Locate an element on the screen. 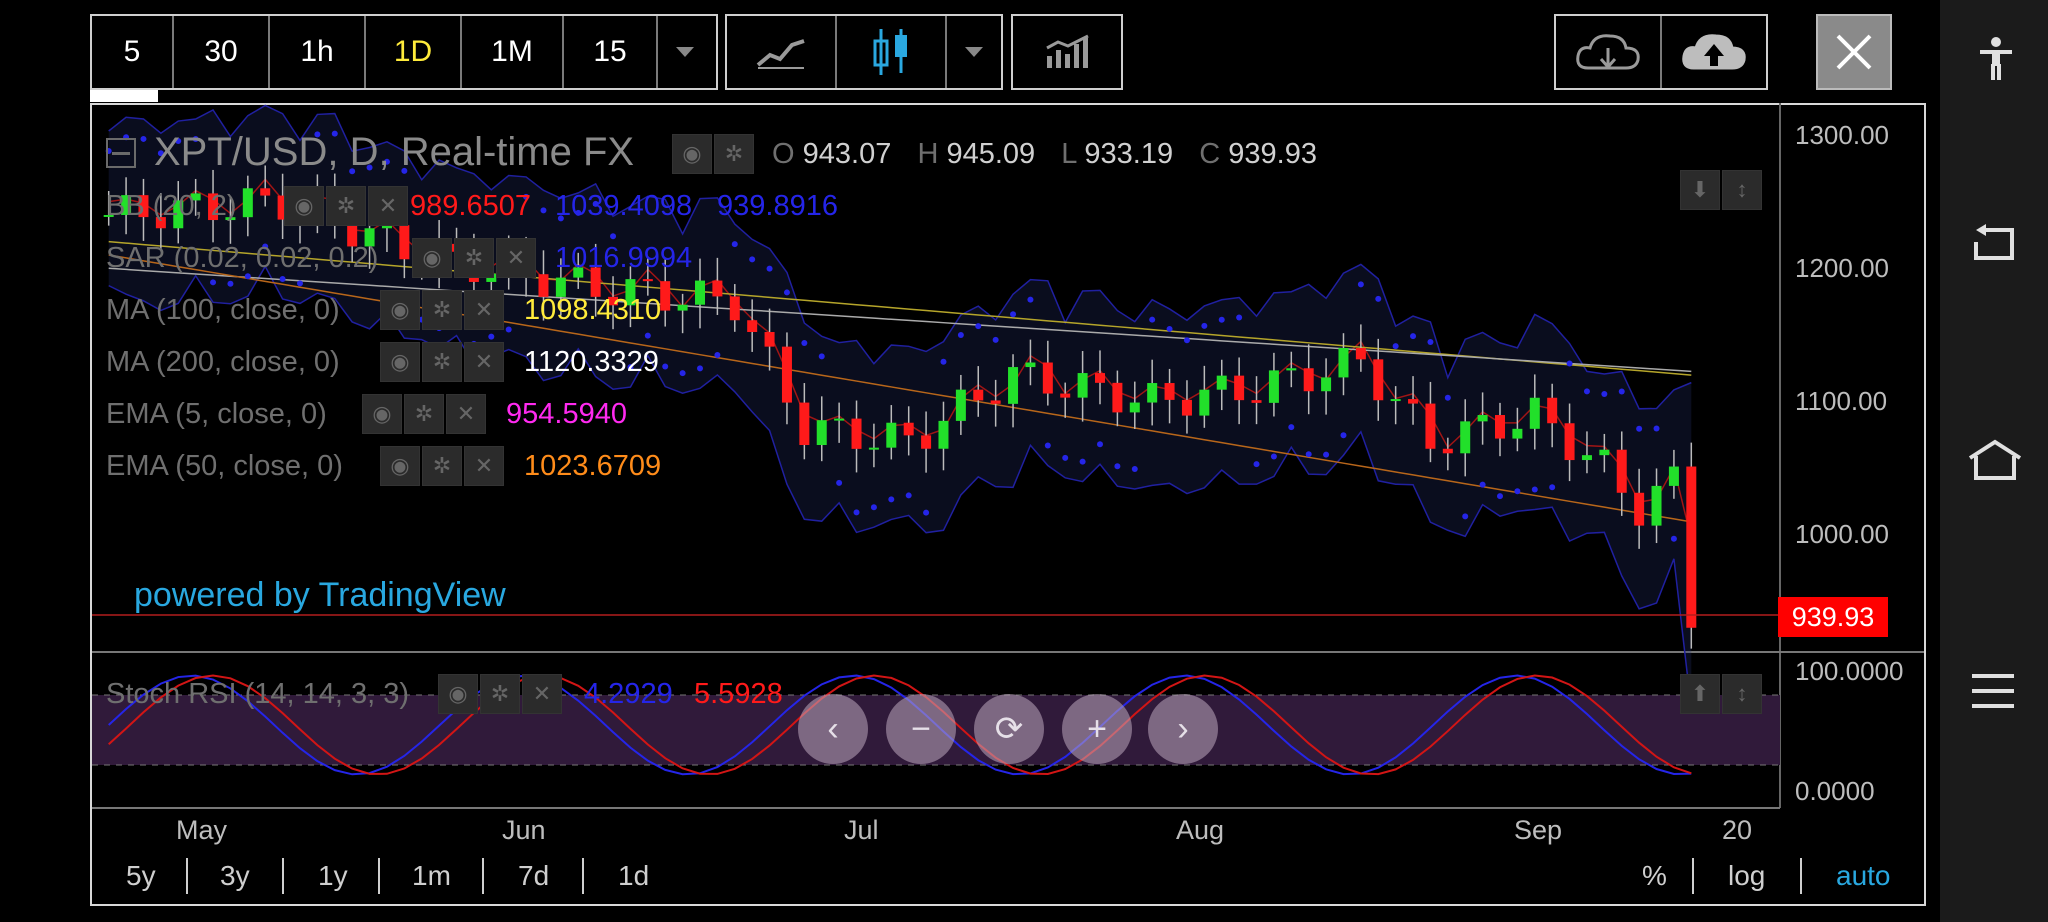 Image resolution: width=2048 pixels, height=922 pixels. range-5y-tab: 5y is located at coordinates (141, 875).